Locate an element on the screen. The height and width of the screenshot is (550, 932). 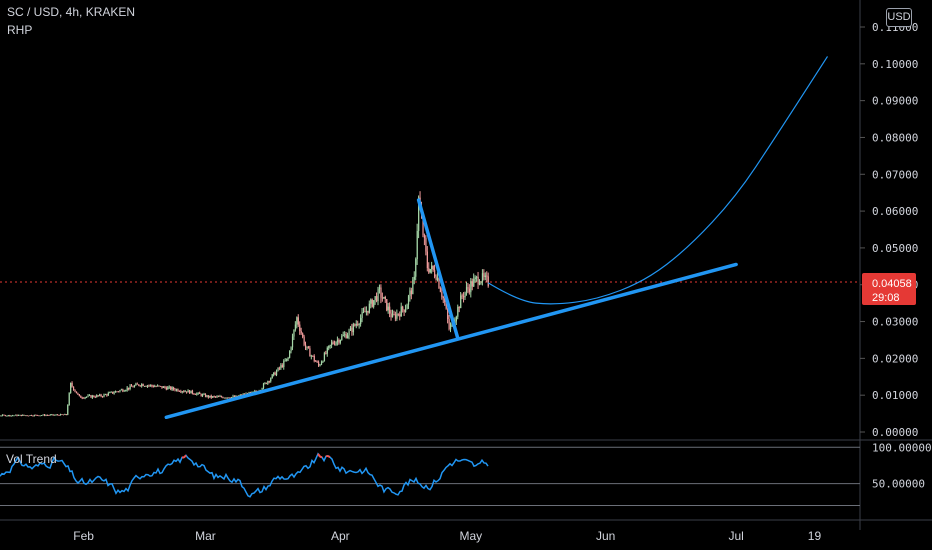
x-tick-label: Feb is located at coordinates (83, 536).